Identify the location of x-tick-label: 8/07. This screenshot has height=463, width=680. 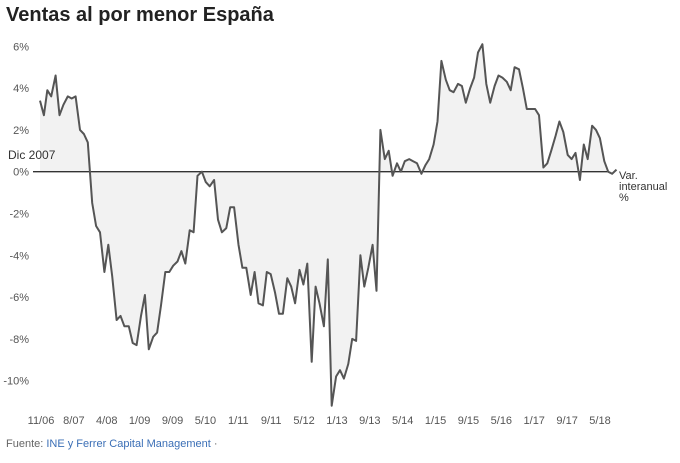
(73, 421).